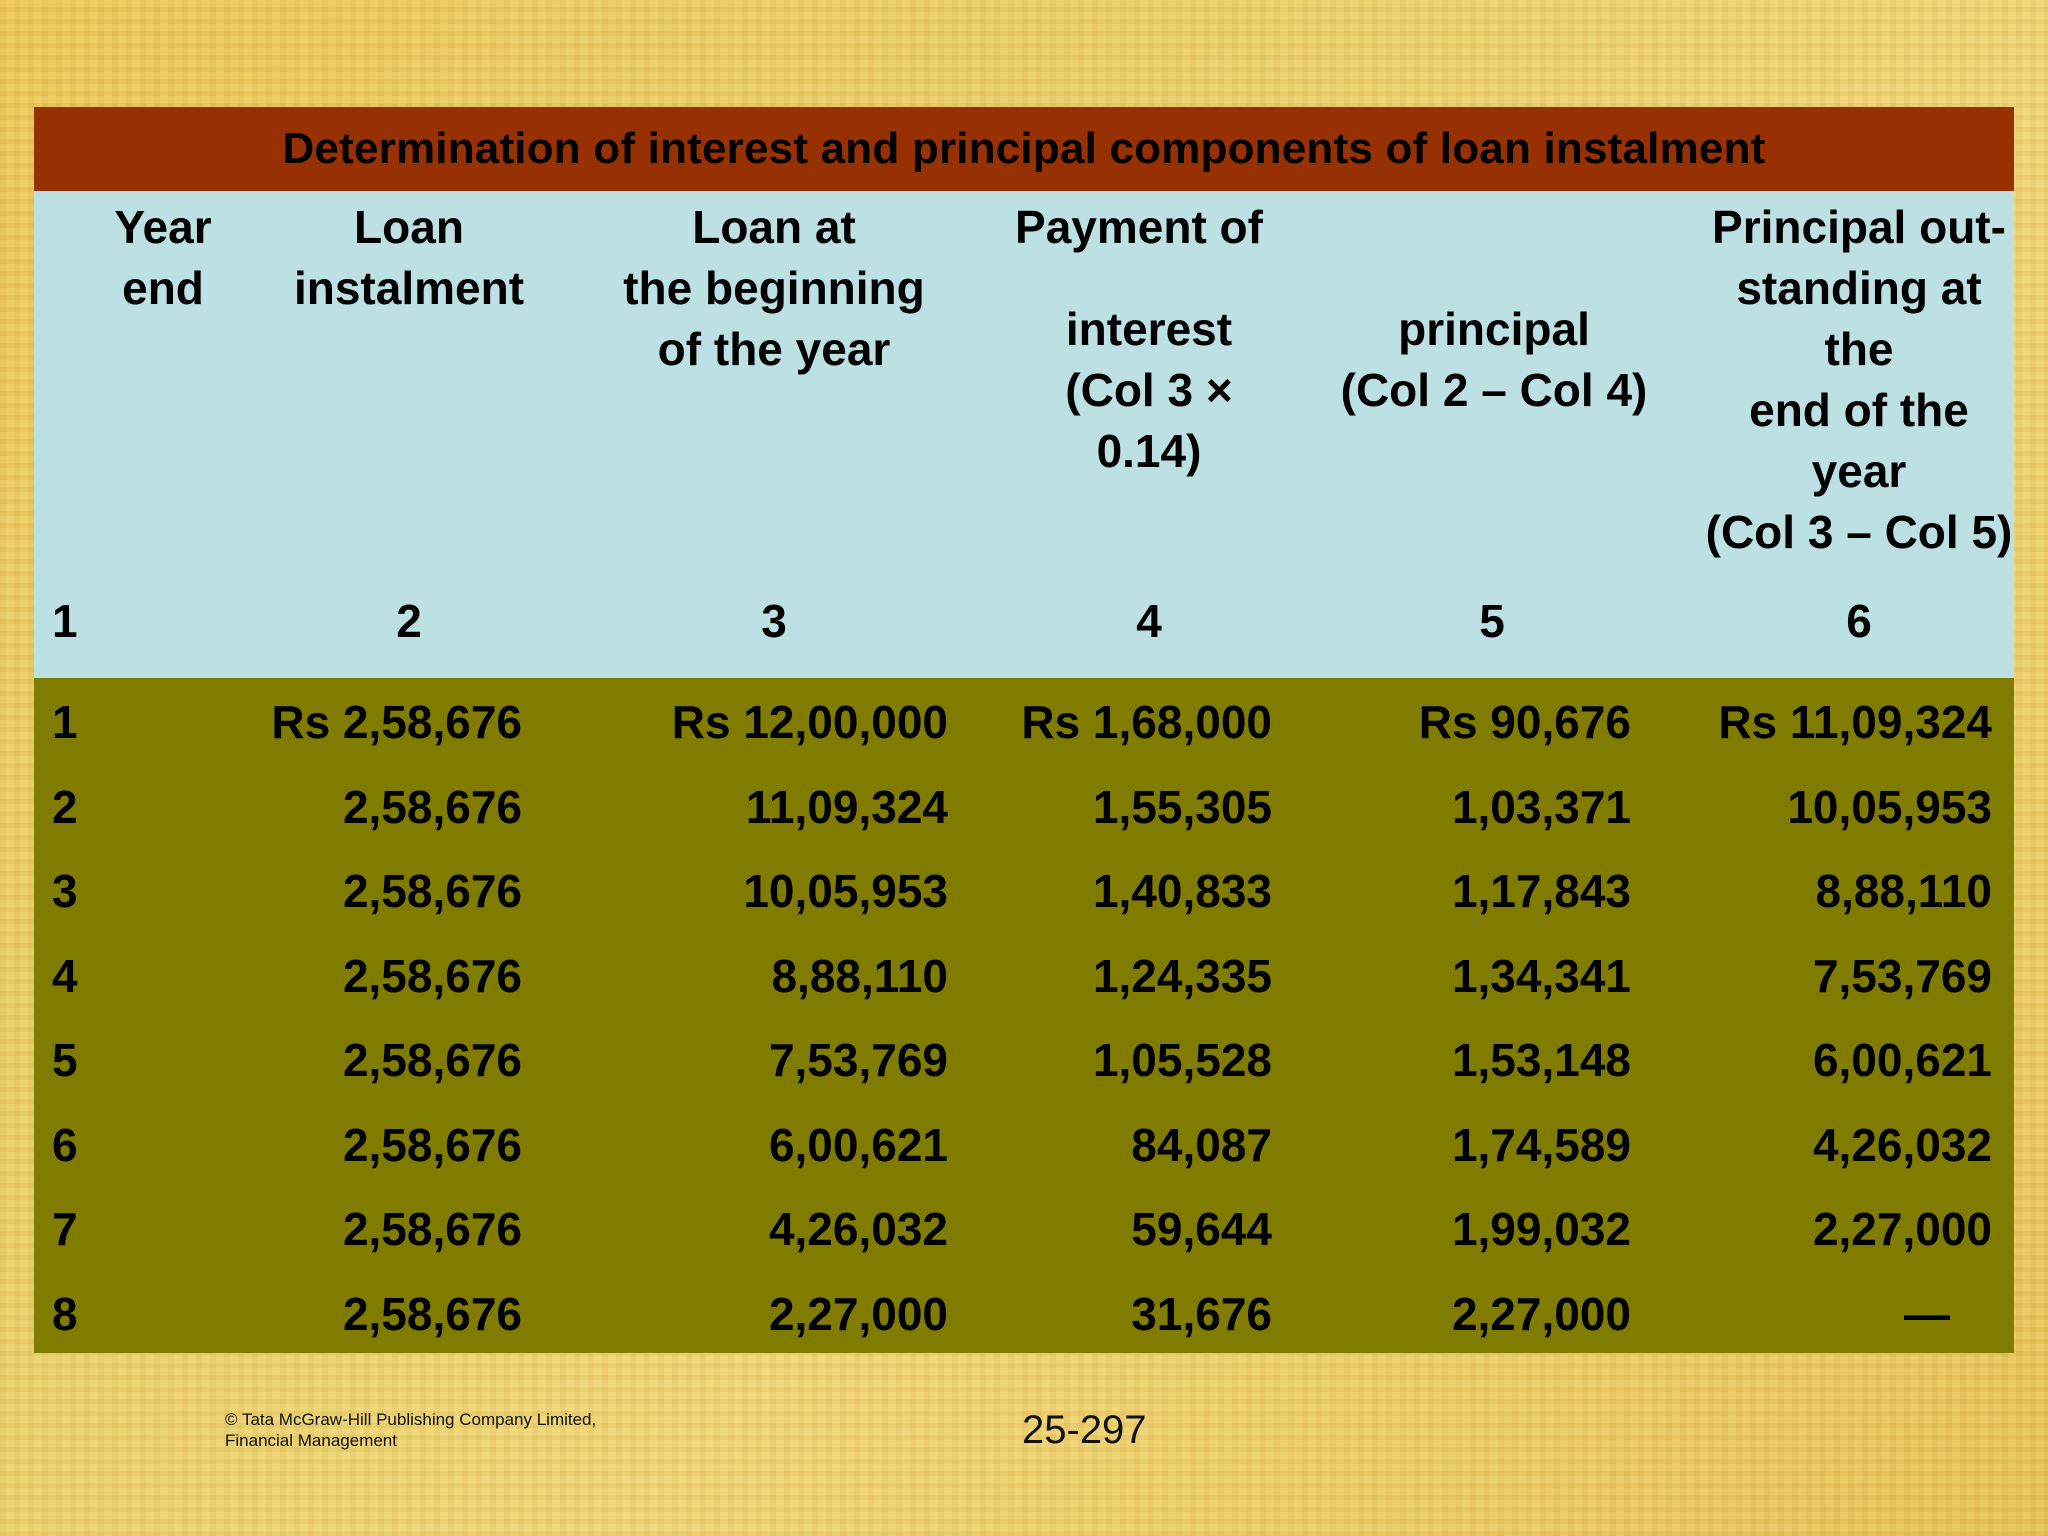 This screenshot has height=1536, width=2048. What do you see at coordinates (409, 621) in the screenshot?
I see `column-number-2: 2` at bounding box center [409, 621].